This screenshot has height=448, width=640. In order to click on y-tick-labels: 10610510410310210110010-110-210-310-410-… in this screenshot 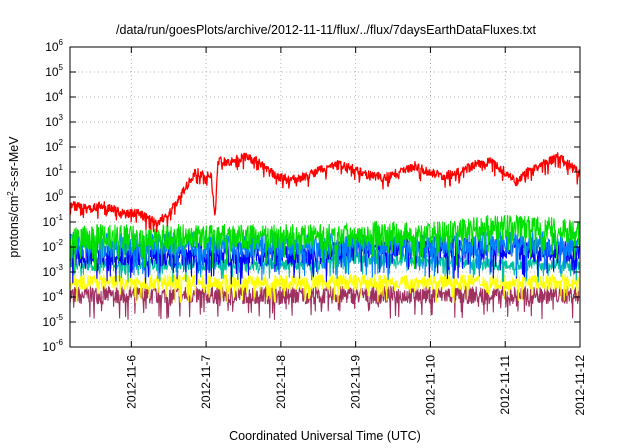, I will do `click(53, 196)`.